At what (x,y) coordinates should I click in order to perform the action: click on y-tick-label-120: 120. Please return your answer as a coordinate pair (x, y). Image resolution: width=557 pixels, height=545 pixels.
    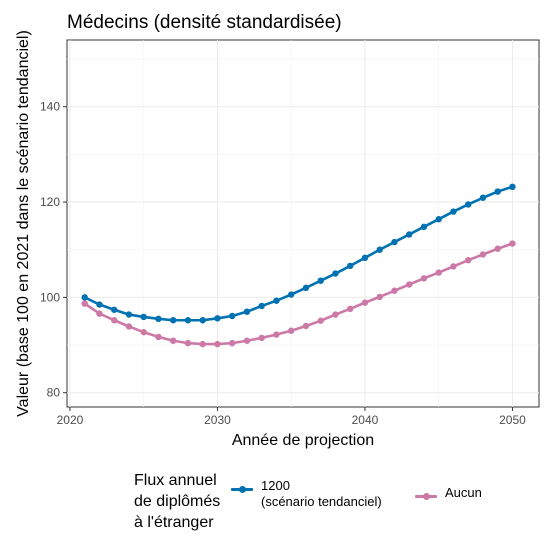
    Looking at the image, I should click on (50, 202).